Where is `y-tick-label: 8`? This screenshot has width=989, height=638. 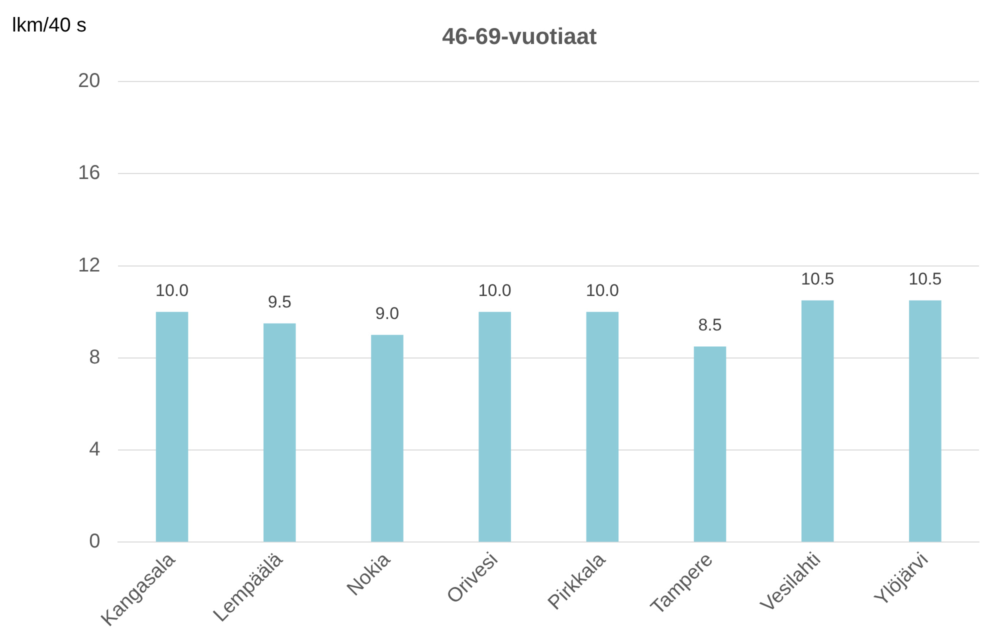
y-tick-label: 8 is located at coordinates (94, 357).